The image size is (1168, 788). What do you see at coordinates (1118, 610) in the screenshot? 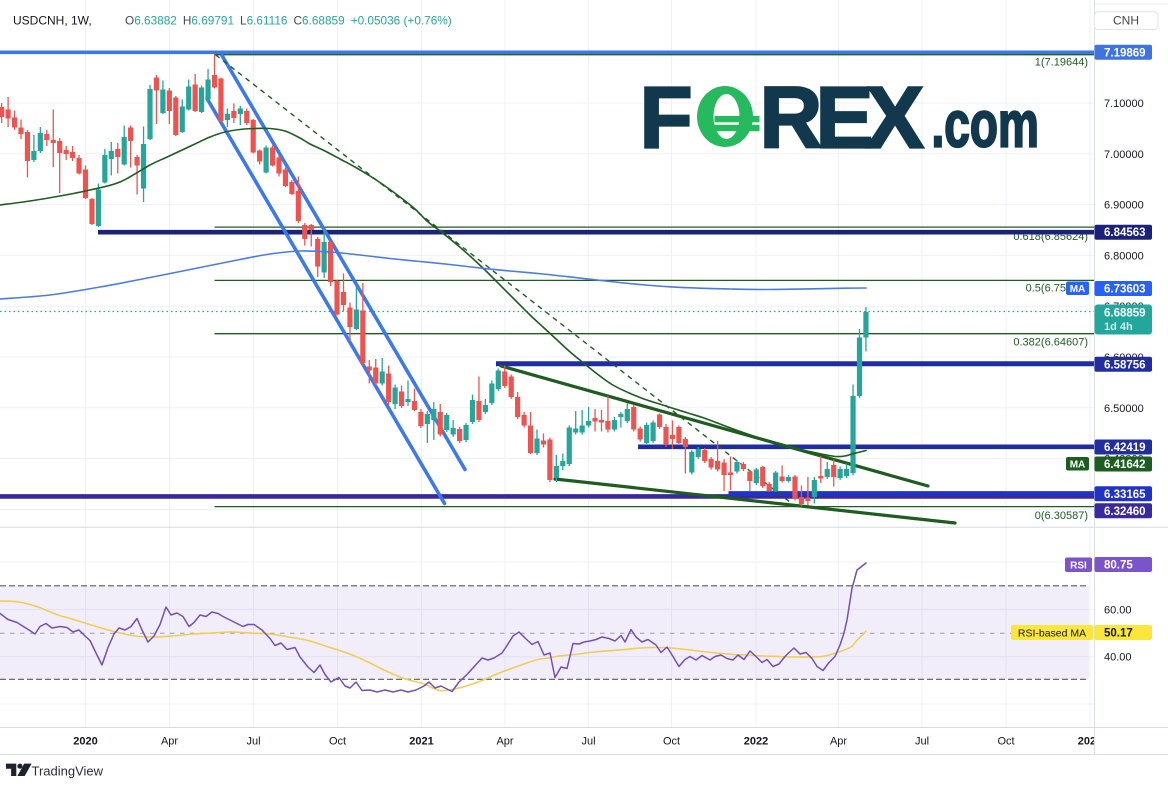
I see `svg-text: 60.00` at bounding box center [1118, 610].